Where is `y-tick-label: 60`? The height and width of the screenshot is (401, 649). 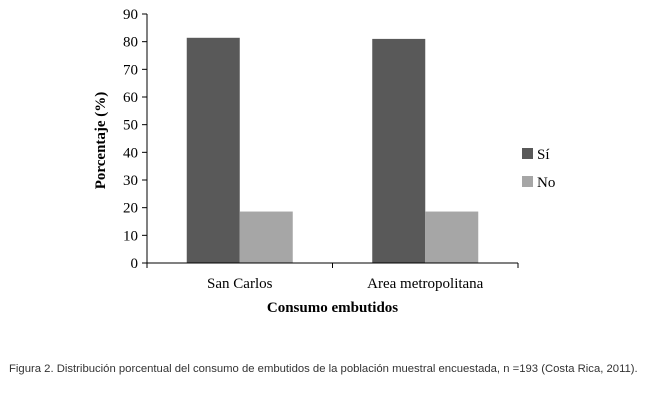 y-tick-label: 60 is located at coordinates (130, 98).